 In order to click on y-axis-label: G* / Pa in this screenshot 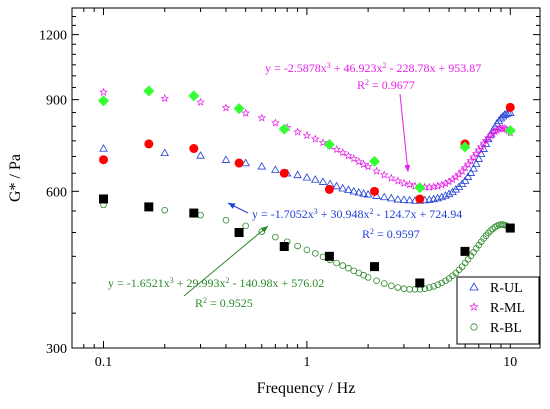, I will do `click(15, 178)`.